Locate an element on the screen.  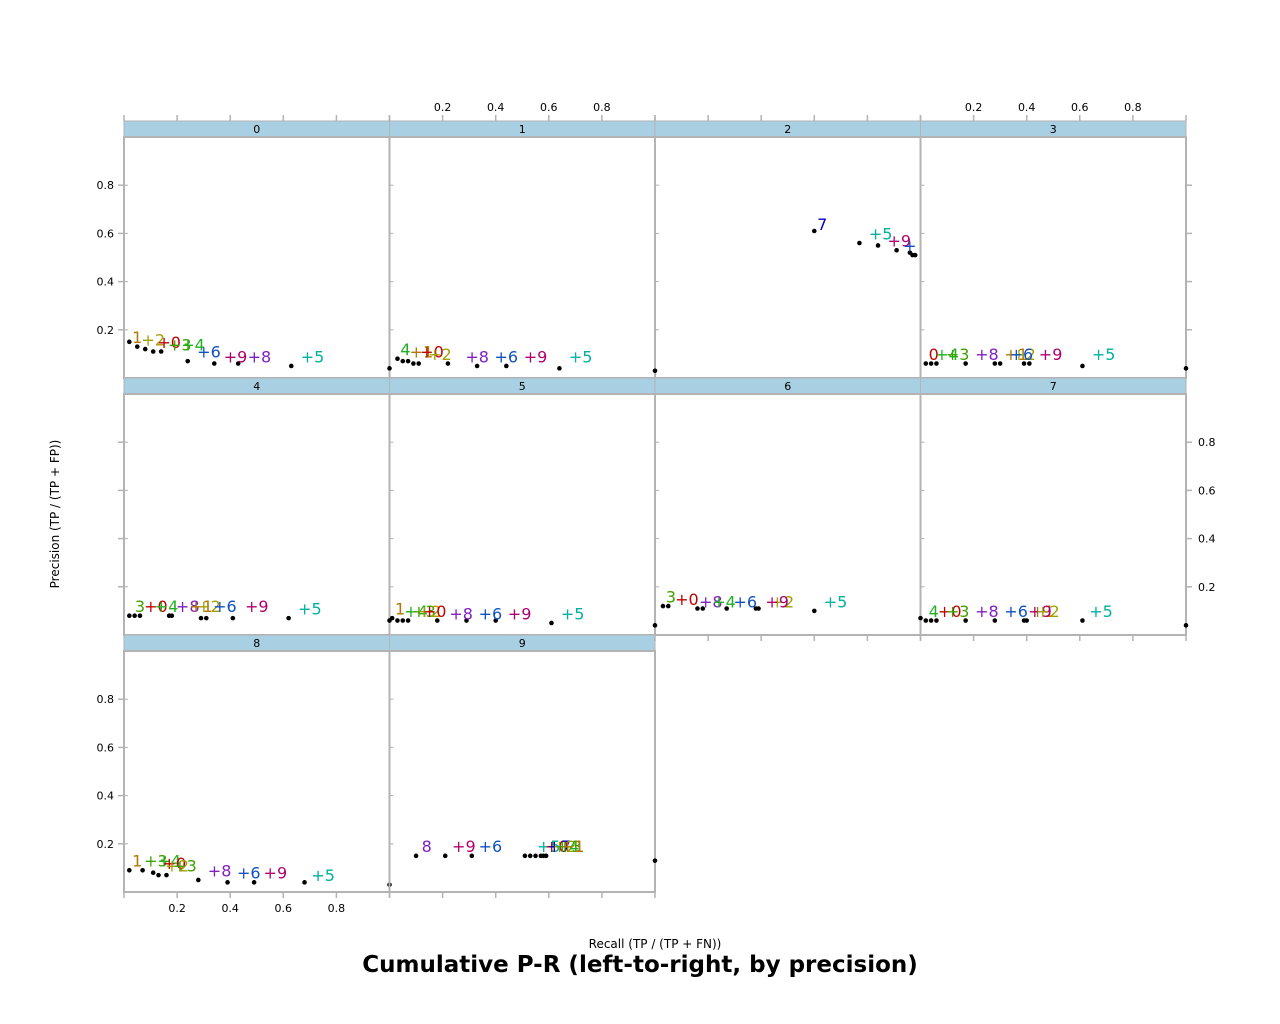
y-tick-label: 0.8 is located at coordinates (1207, 442).